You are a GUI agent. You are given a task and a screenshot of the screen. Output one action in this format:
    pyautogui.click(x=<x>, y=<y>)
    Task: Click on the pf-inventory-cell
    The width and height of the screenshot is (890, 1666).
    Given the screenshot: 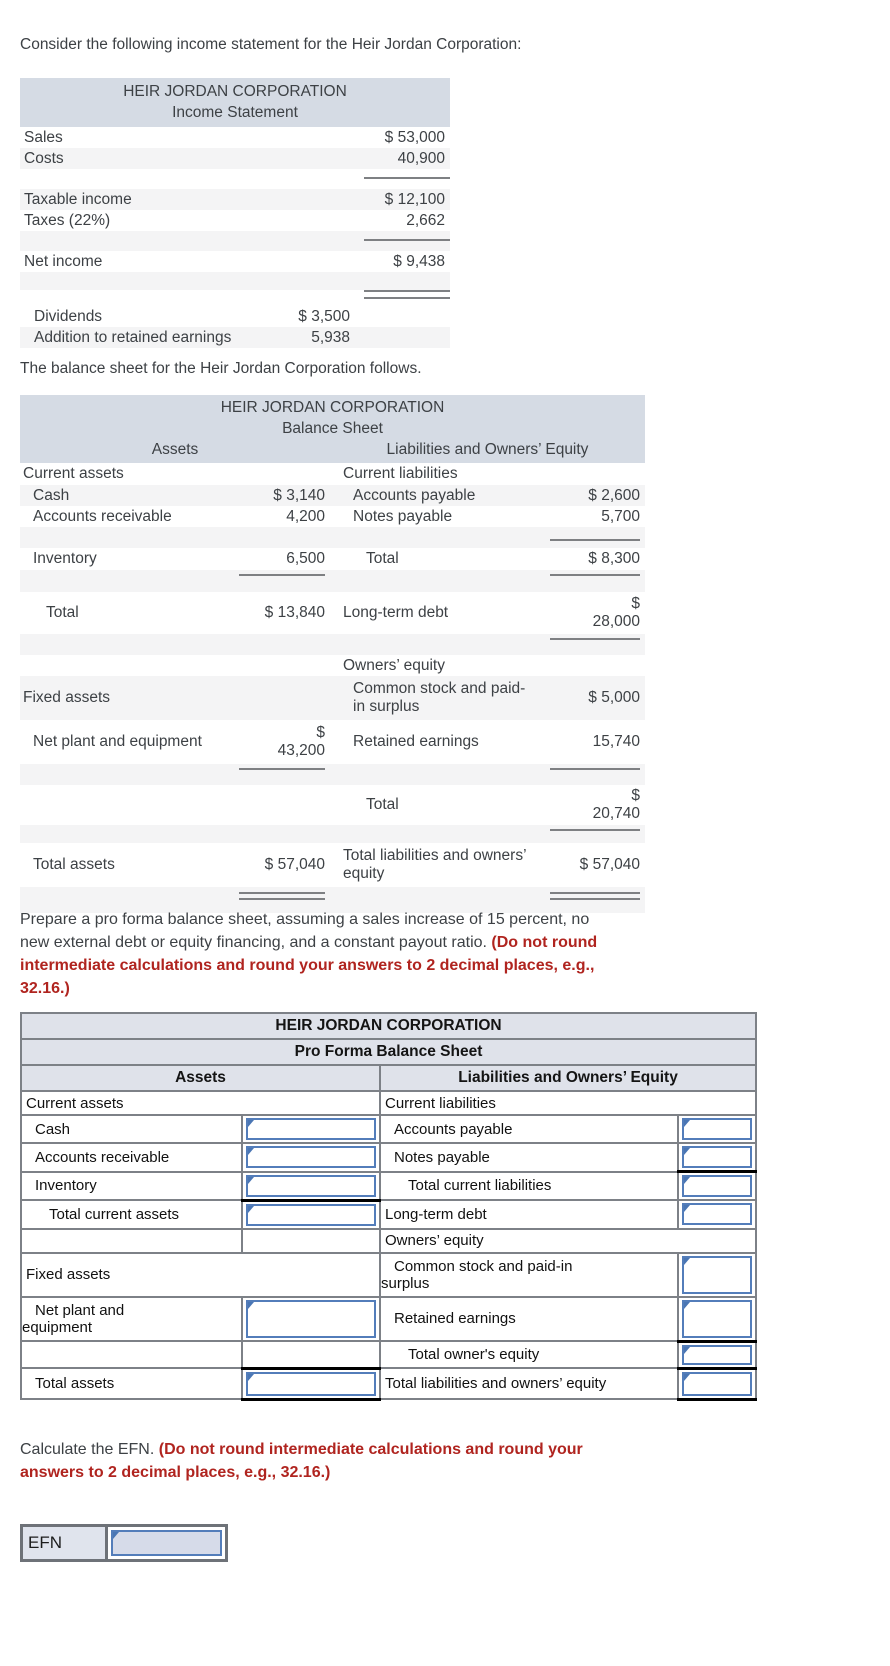 What is the action you would take?
    pyautogui.click(x=311, y=1186)
    